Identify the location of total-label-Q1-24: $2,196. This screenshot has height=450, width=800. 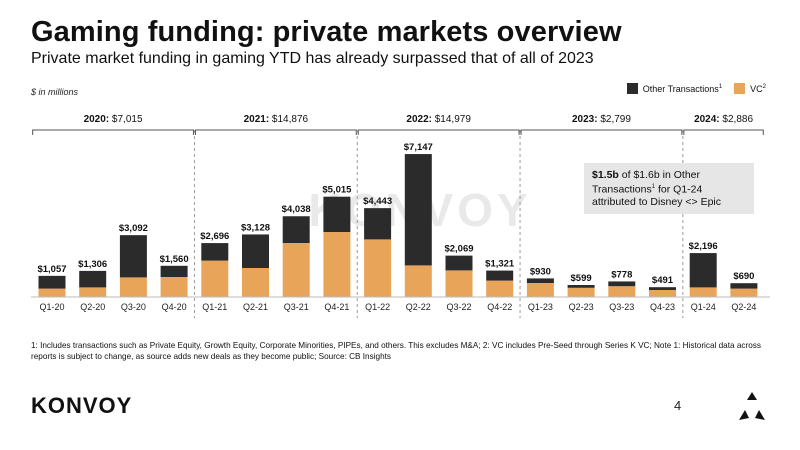
(703, 246).